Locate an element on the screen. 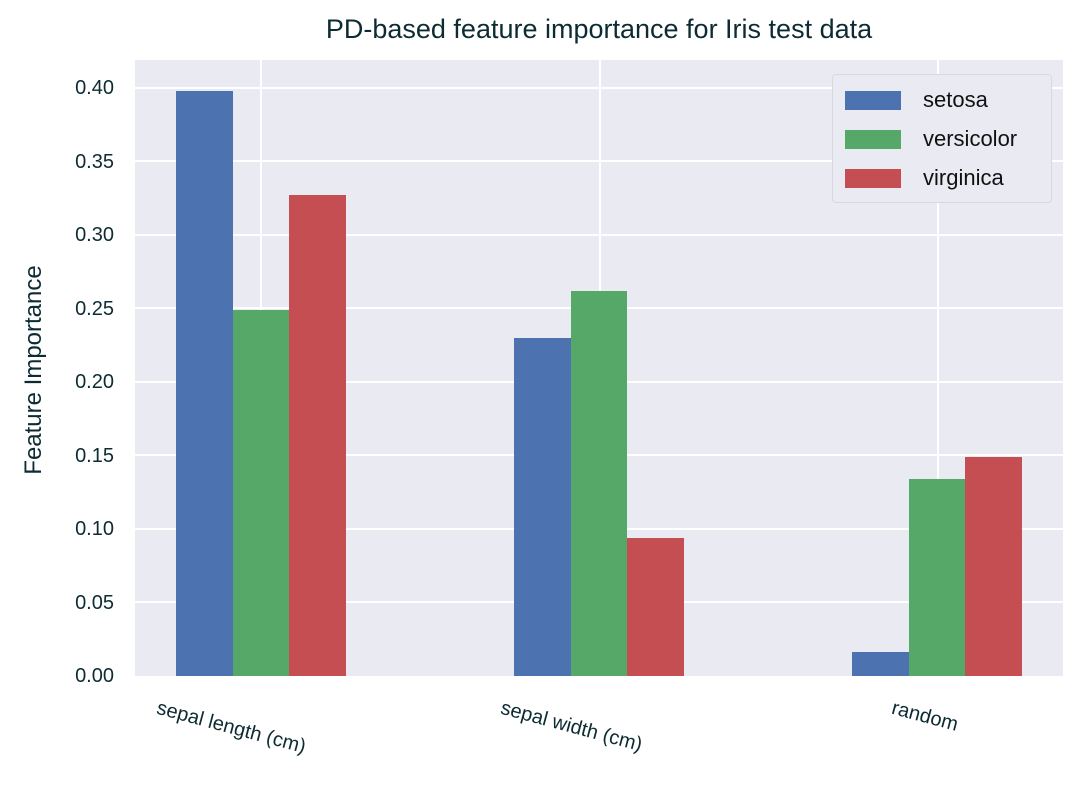  ytick: 0.20 is located at coordinates (94, 382).